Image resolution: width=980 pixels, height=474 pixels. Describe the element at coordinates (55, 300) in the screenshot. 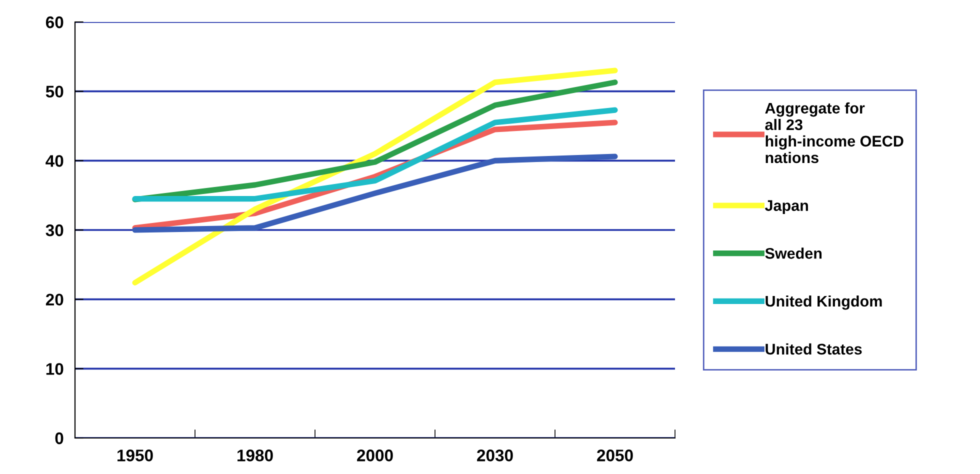

I see `y-tick-label: 20` at that location.